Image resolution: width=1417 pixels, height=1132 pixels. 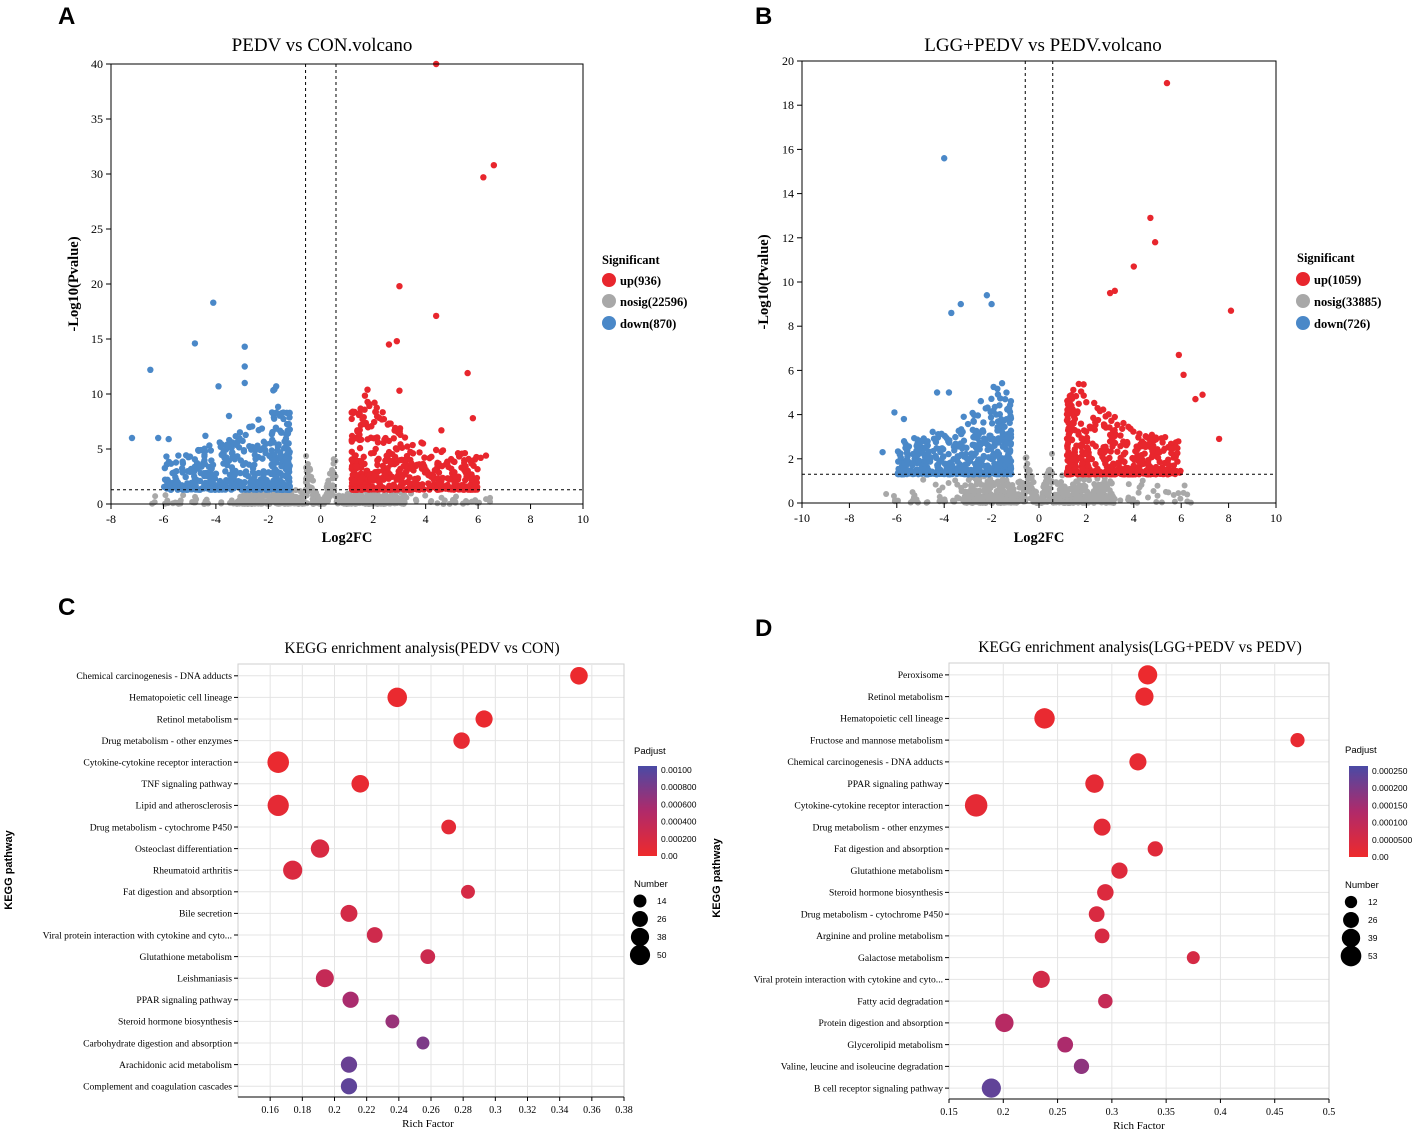 I want to click on size-legend-dot, so click(x=1351, y=938).